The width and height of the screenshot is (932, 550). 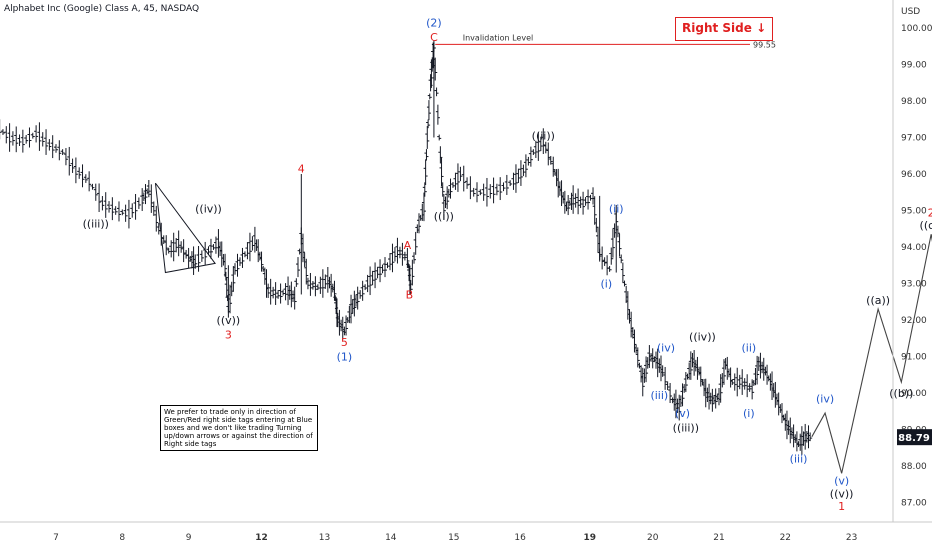 What do you see at coordinates (914, 139) in the screenshot?
I see `y-tick-label: 97.00` at bounding box center [914, 139].